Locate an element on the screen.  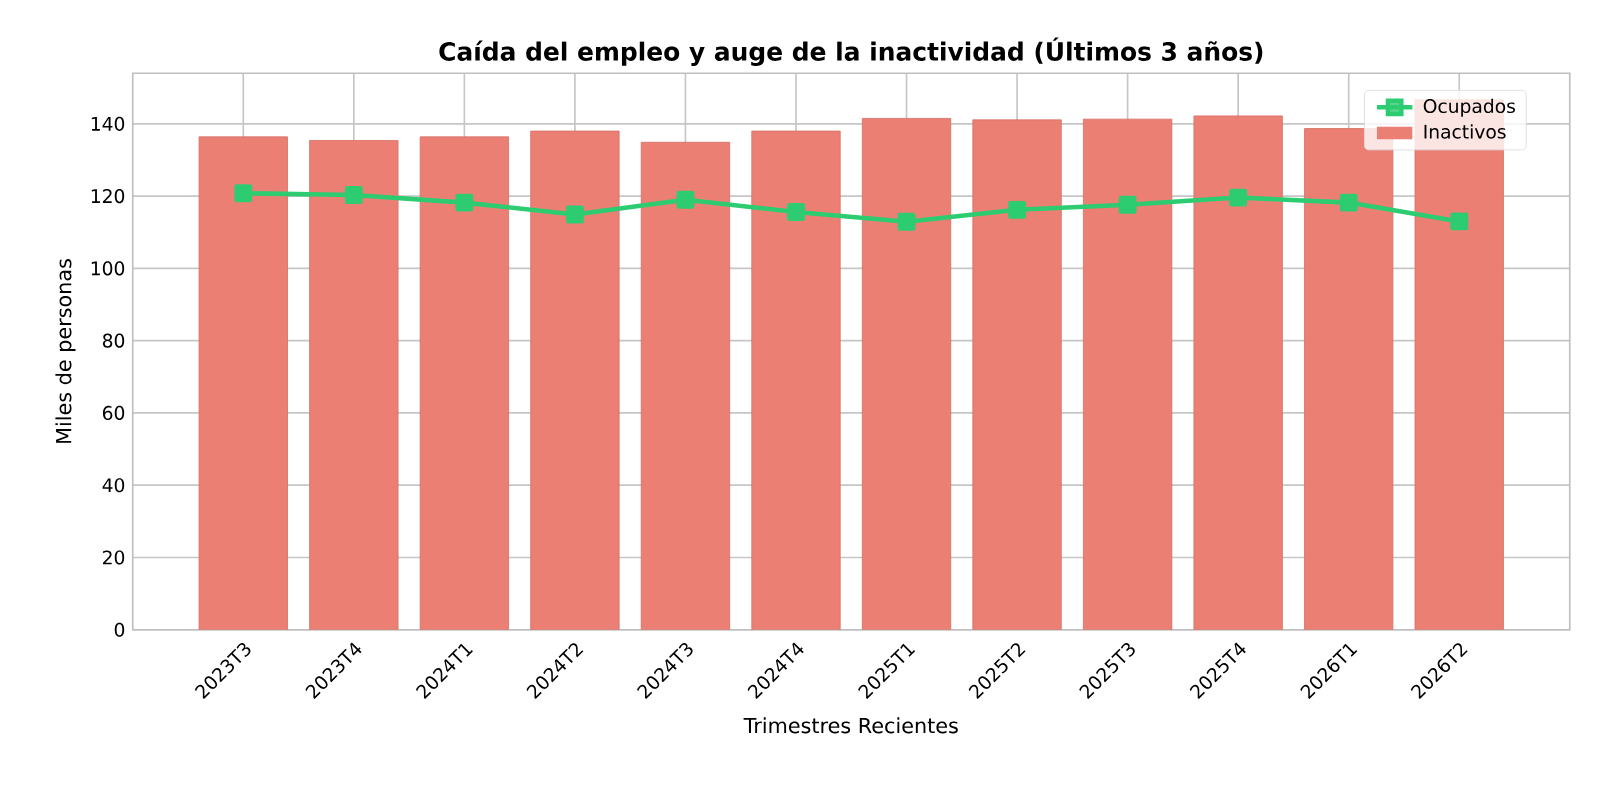
y-tick-label: 120 is located at coordinates (108, 196).